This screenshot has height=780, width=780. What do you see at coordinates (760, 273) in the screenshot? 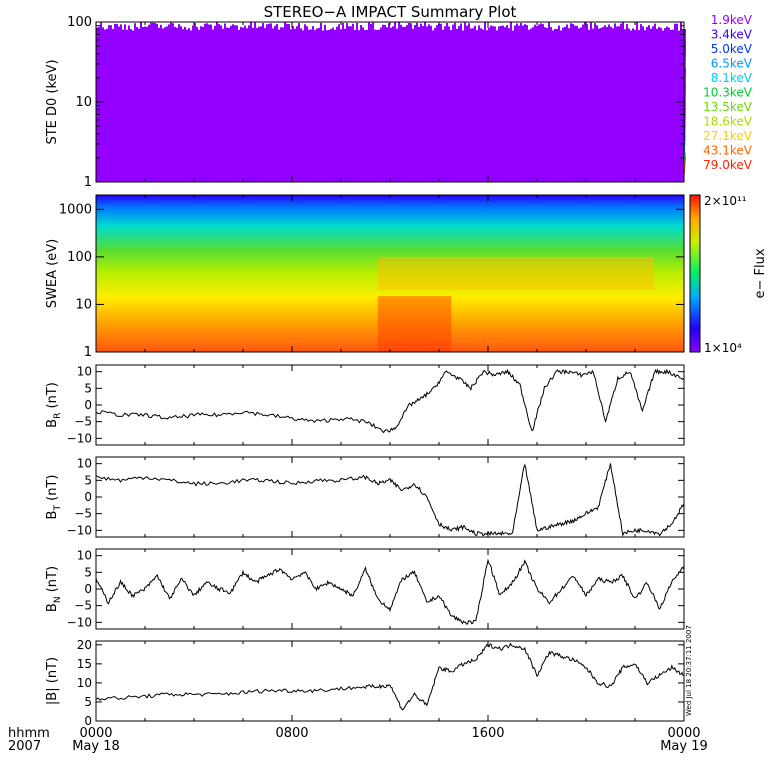
I see `colorbar-label: e− Flux` at bounding box center [760, 273].